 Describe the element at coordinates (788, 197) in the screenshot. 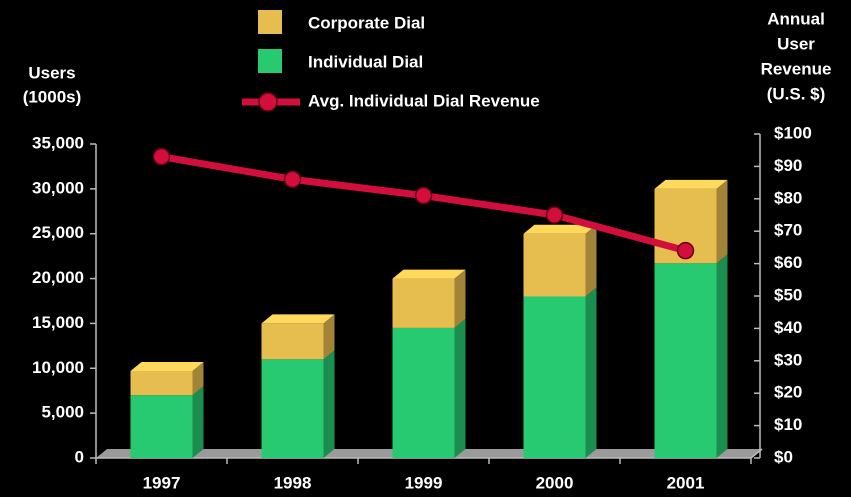

I see `y2-tick-label: $80` at that location.